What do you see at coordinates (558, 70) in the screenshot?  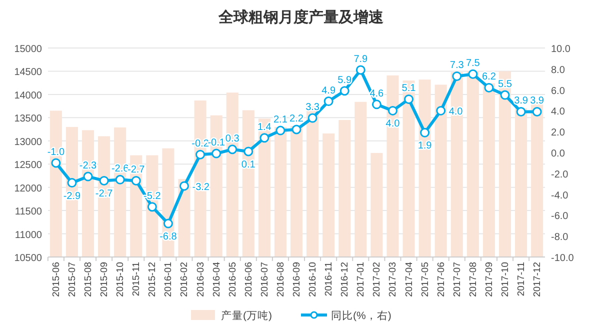 I see `y2-tick-label: 8.0` at bounding box center [558, 70].